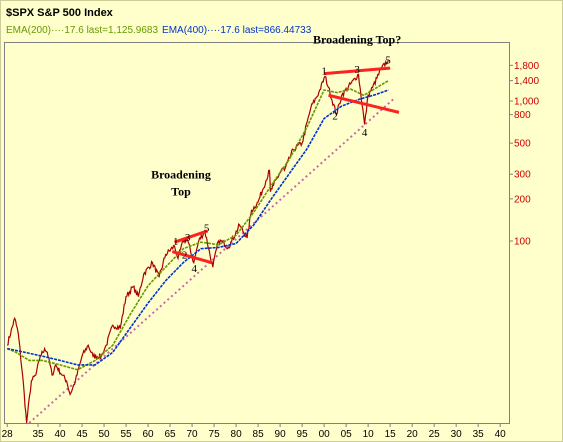  I want to click on x-tick-label: 65, so click(171, 434).